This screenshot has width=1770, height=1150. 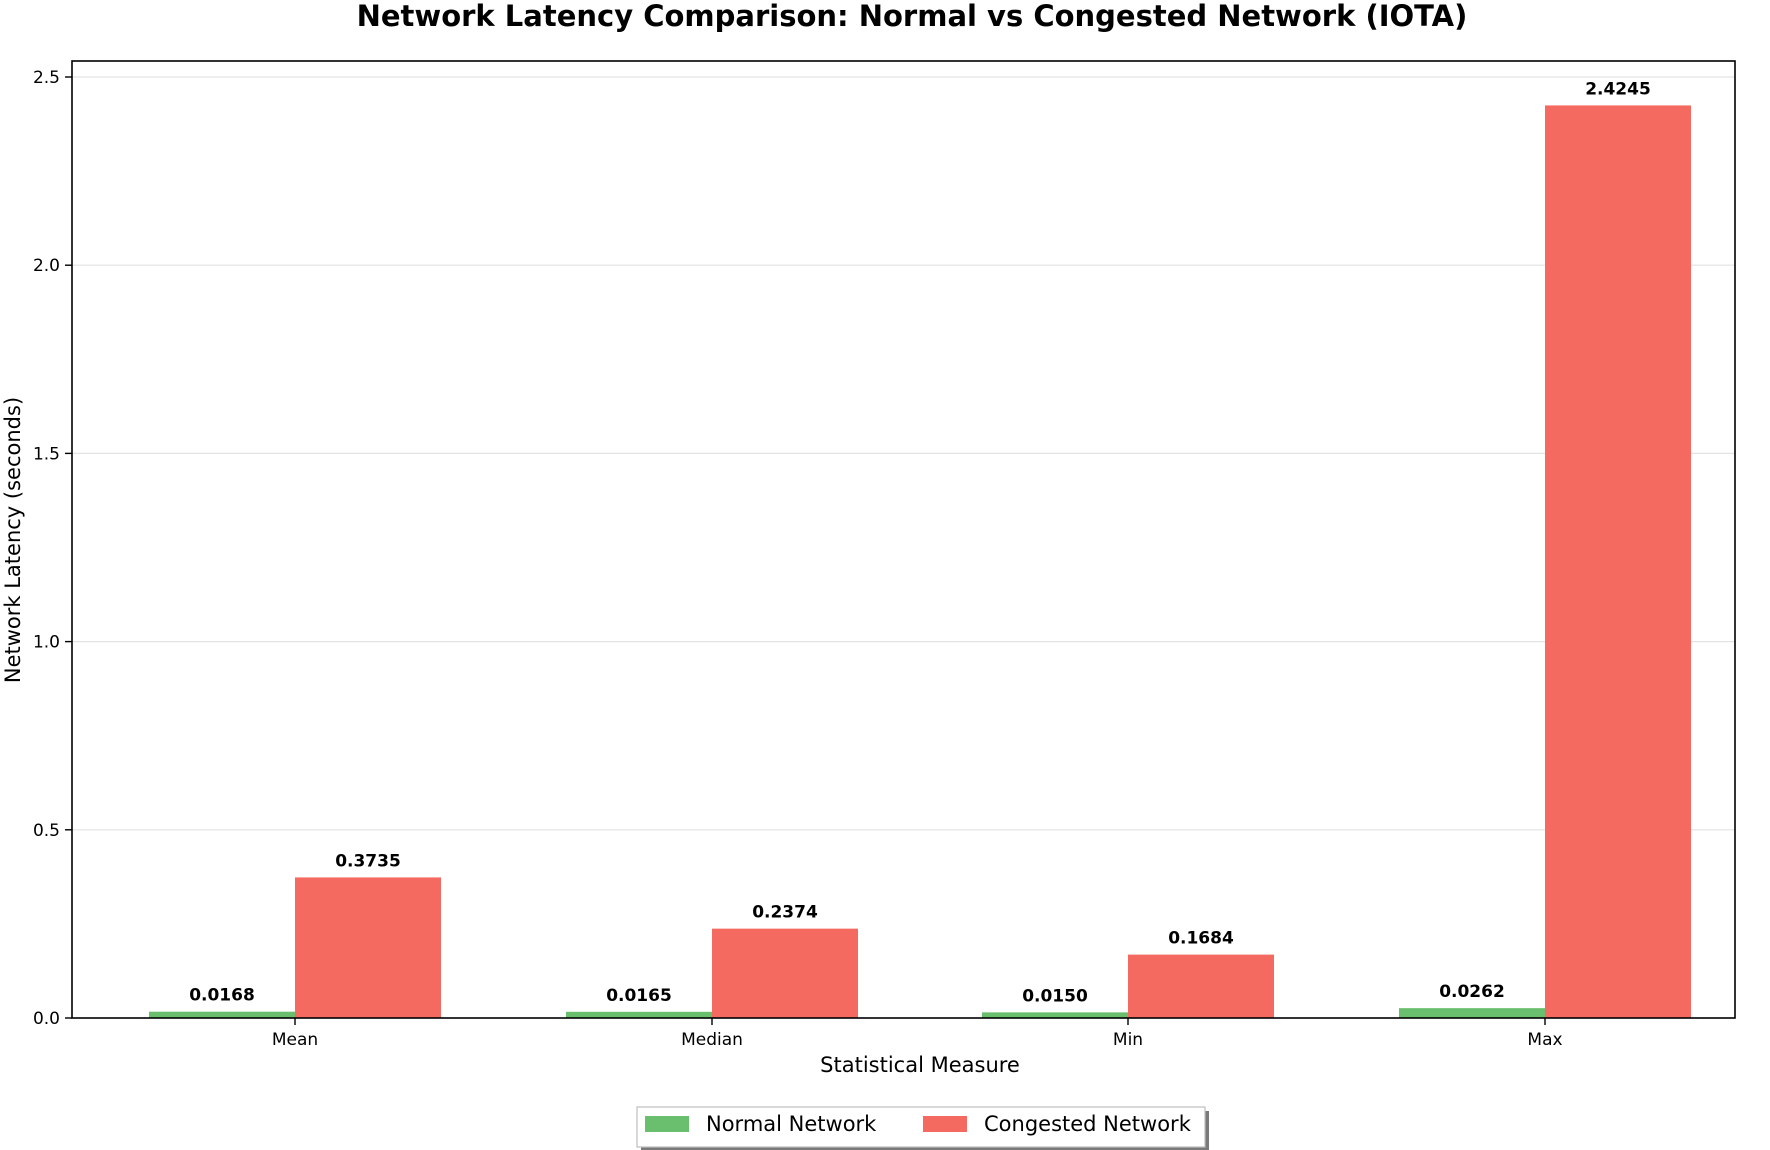 I want to click on bar-normal-network-min, so click(x=1055, y=1015).